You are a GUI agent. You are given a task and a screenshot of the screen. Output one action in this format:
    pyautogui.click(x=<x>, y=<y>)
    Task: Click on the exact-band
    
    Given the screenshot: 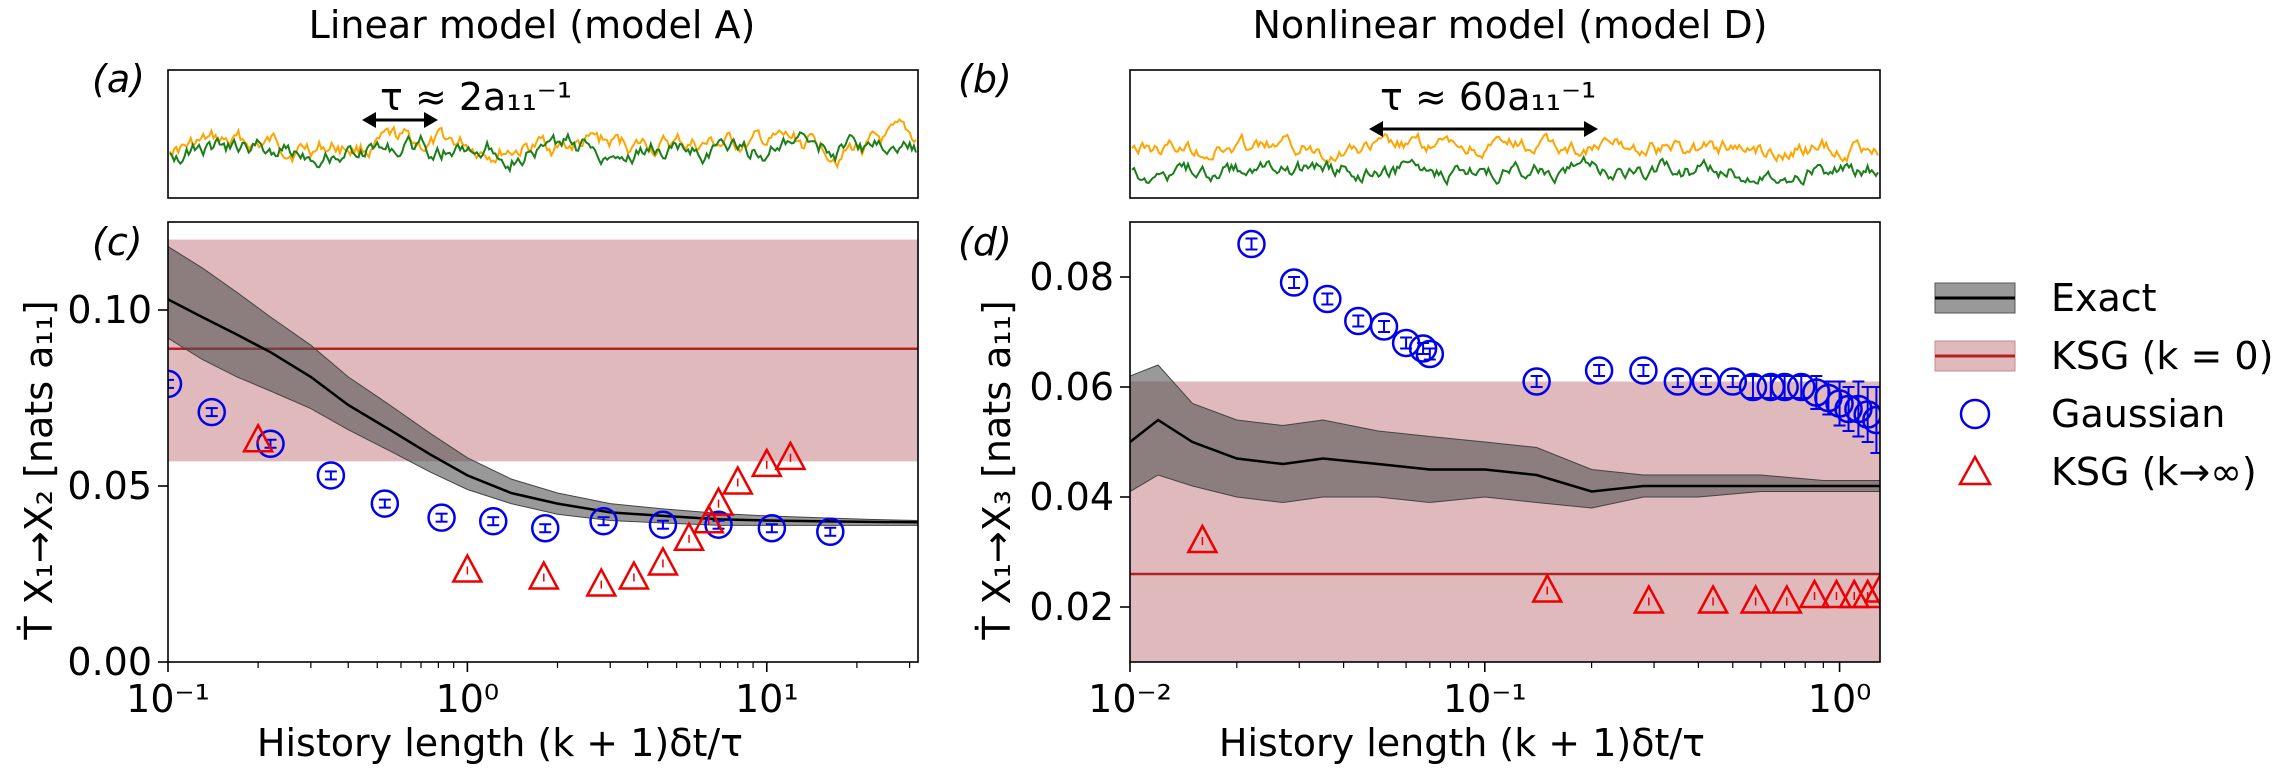 What is the action you would take?
    pyautogui.click(x=1505, y=436)
    